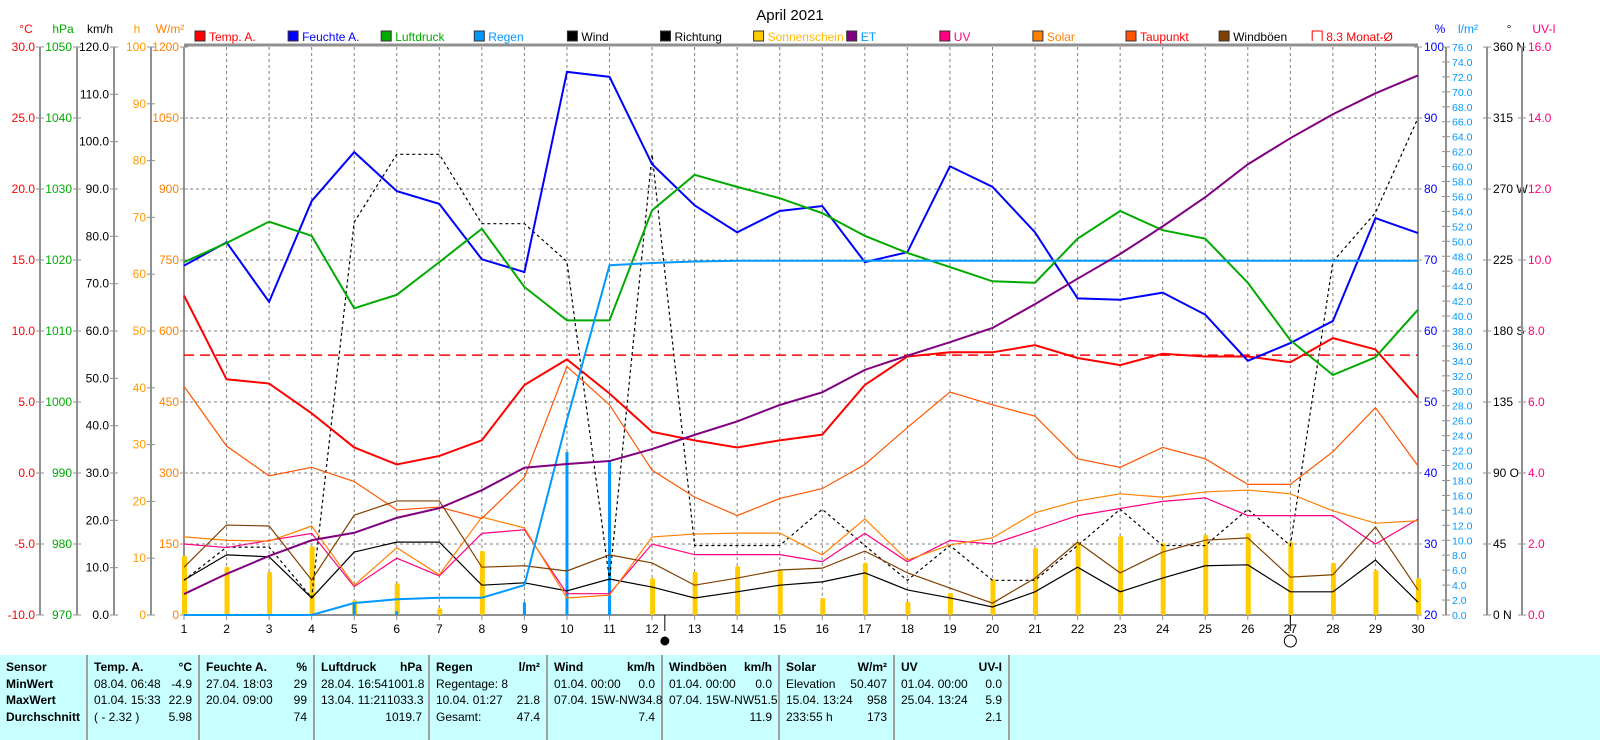 The height and width of the screenshot is (740, 1600). I want to click on sunshine-axis-tick-label: 20, so click(140, 501).